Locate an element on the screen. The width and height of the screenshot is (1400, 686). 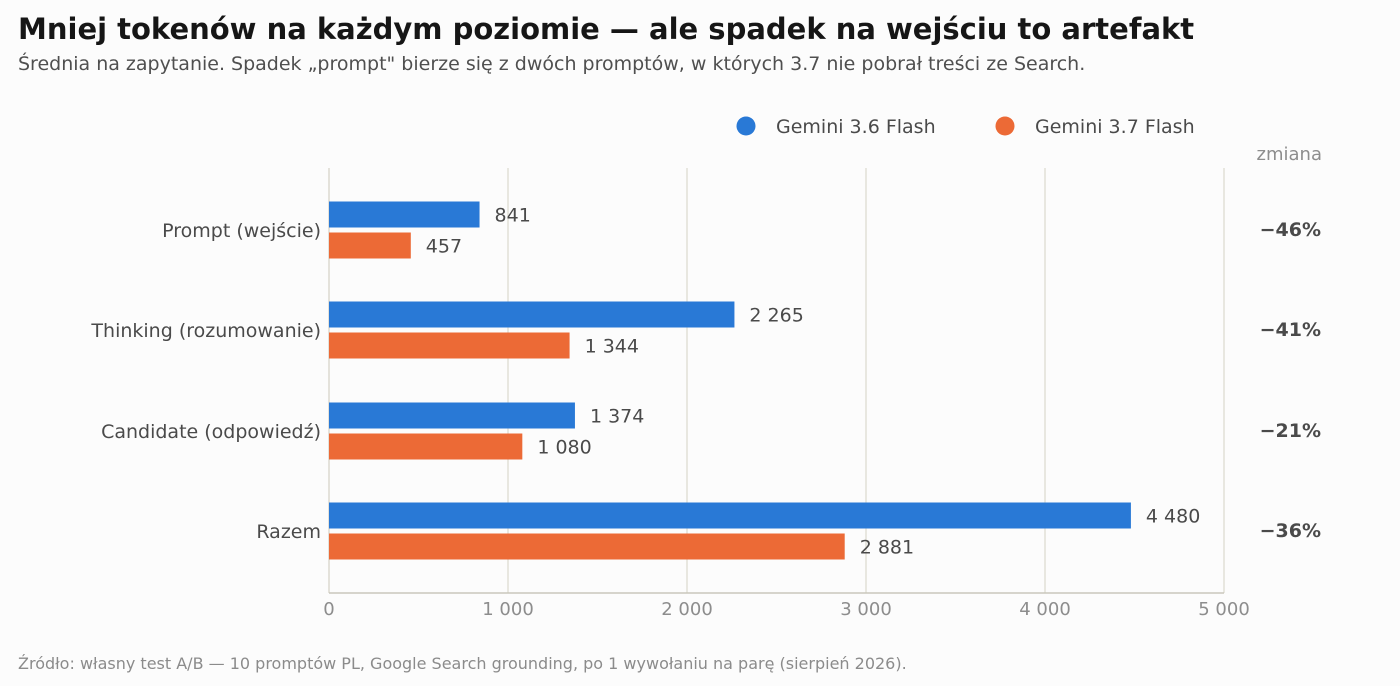
change-value: −21% is located at coordinates (1290, 431).